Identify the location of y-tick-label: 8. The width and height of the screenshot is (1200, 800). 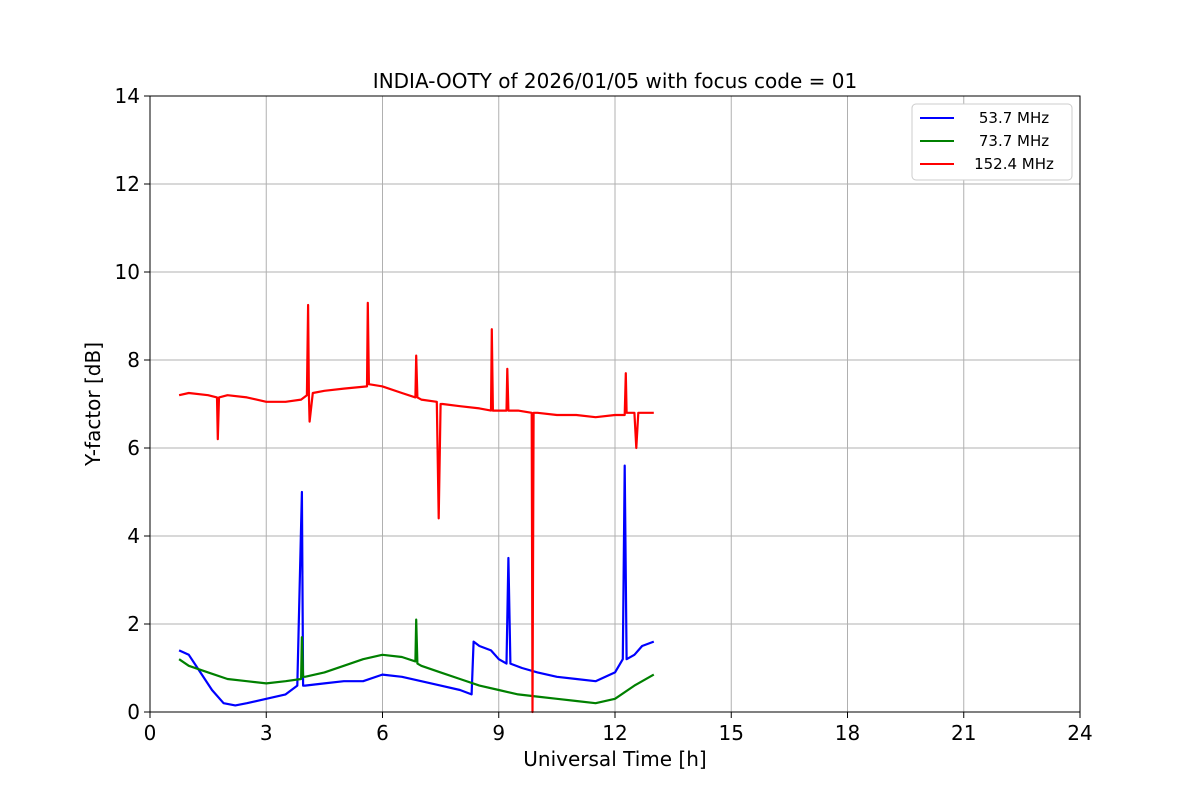
(133, 360).